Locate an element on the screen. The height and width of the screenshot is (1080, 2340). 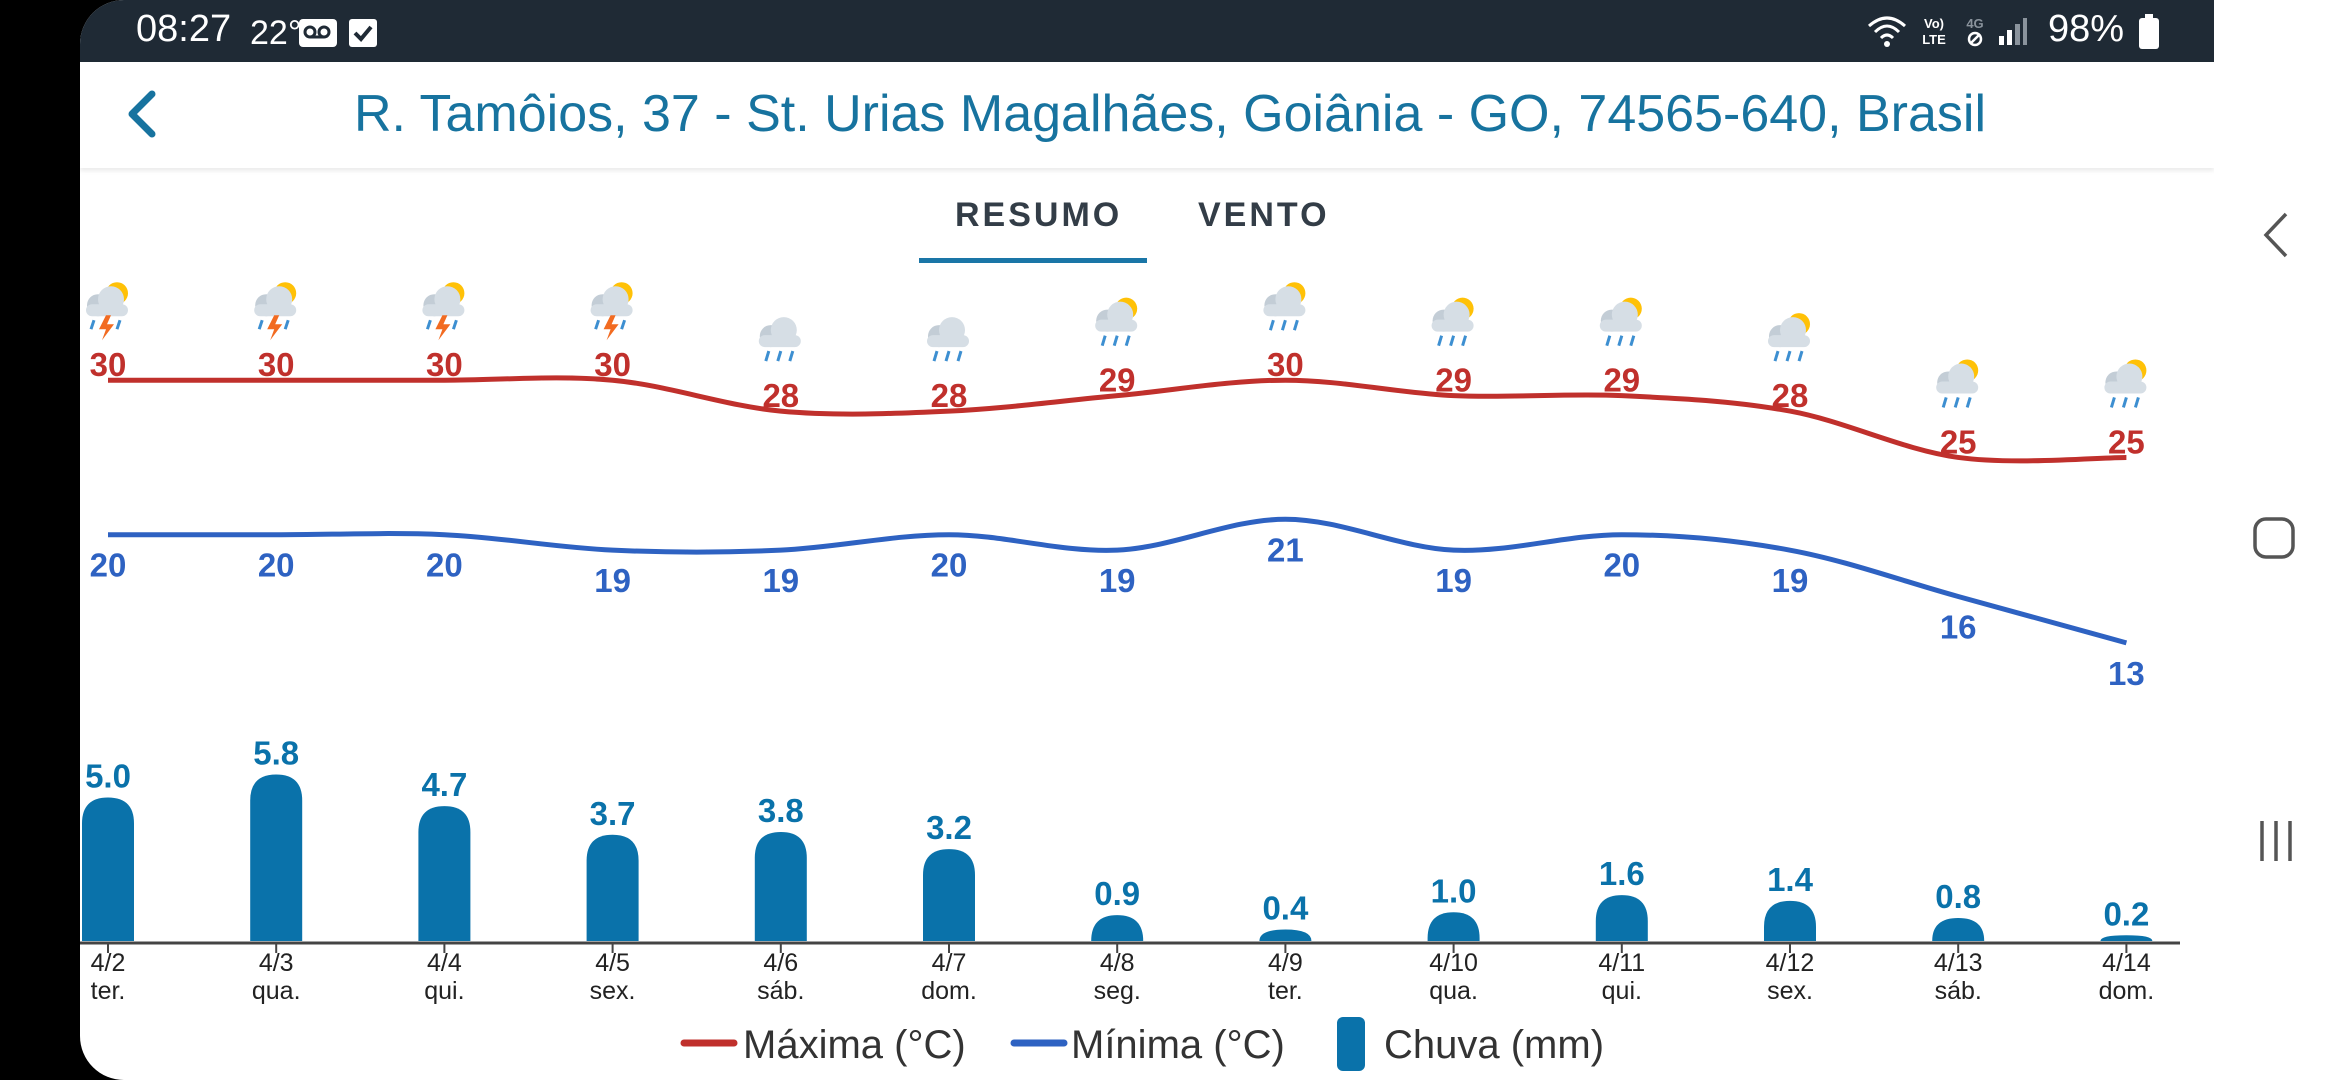
rain-value-label: 1.6 is located at coordinates (1622, 873).